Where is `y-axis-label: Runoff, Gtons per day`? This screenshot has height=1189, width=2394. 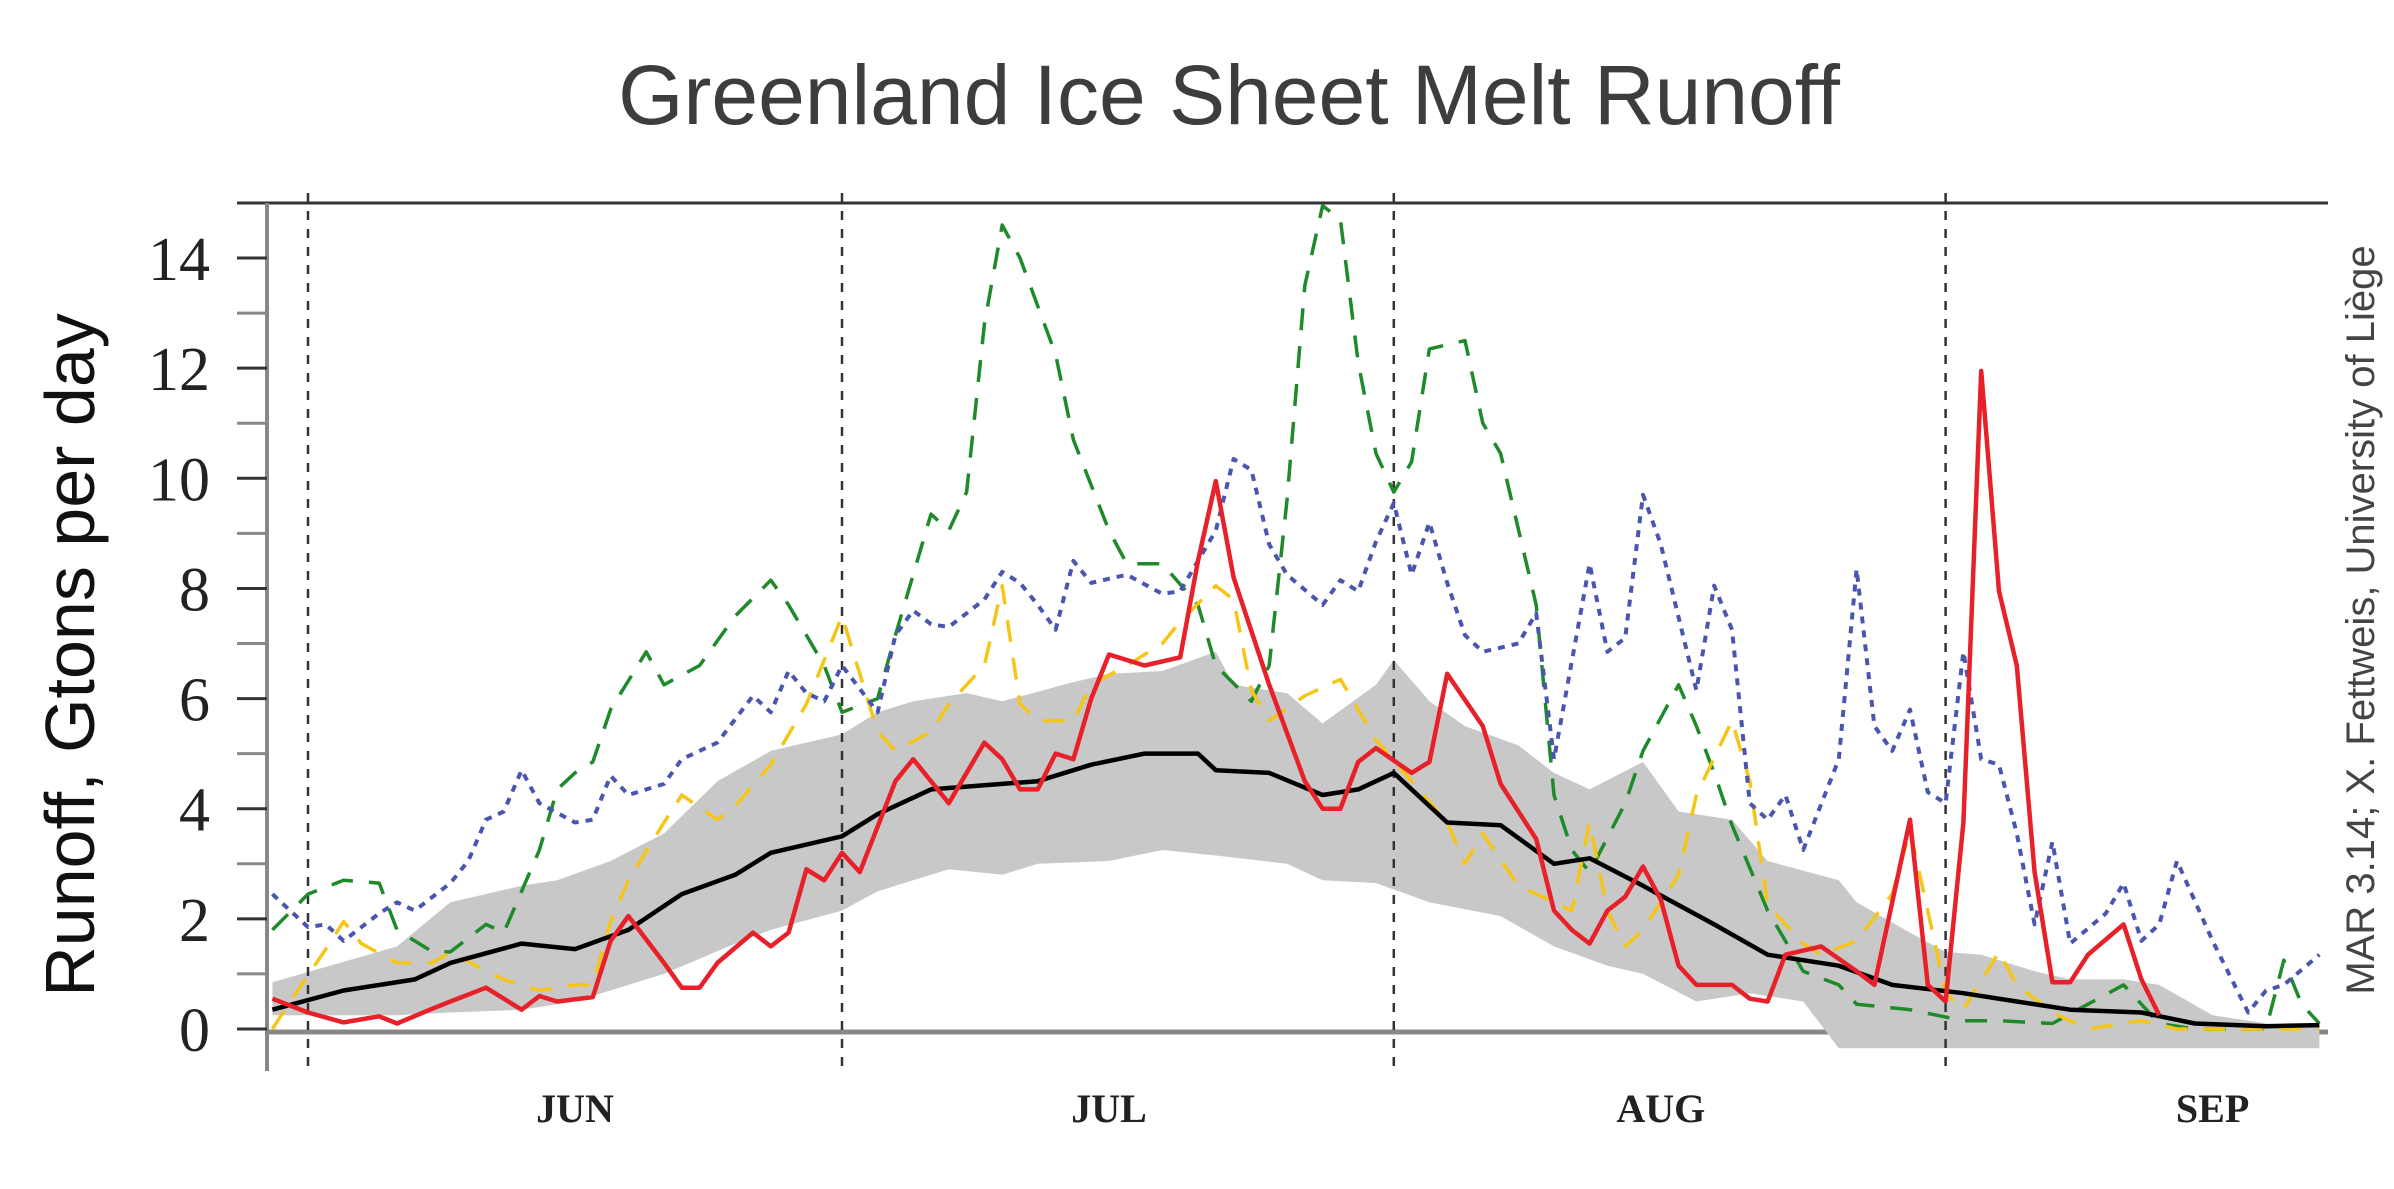
y-axis-label: Runoff, Gtons per day is located at coordinates (70, 655).